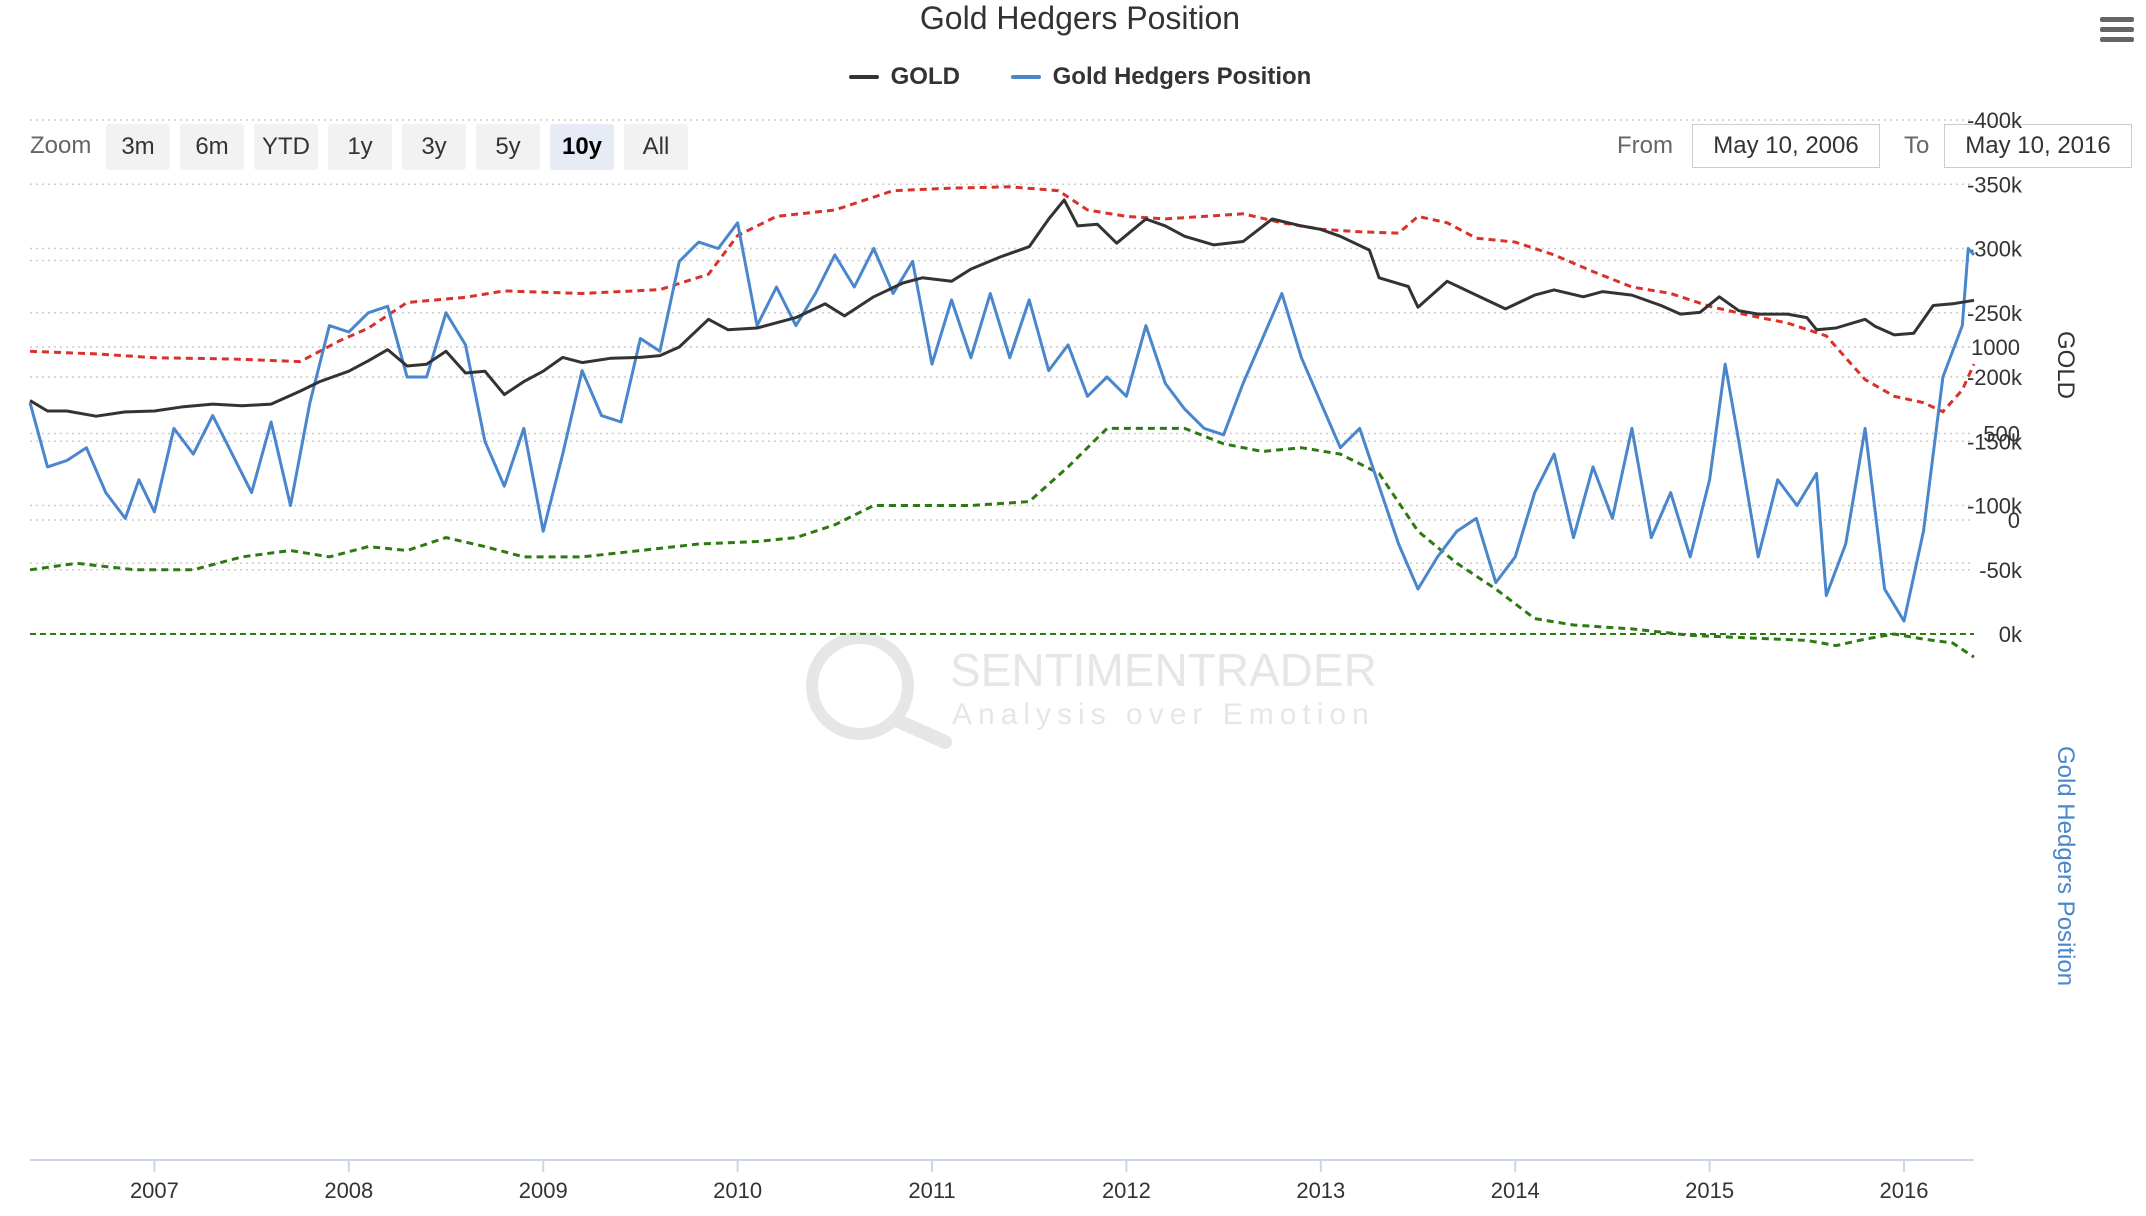 The image size is (2146, 1216). Describe the element at coordinates (737, 1190) in the screenshot. I see `x-tick-label: 2010` at that location.